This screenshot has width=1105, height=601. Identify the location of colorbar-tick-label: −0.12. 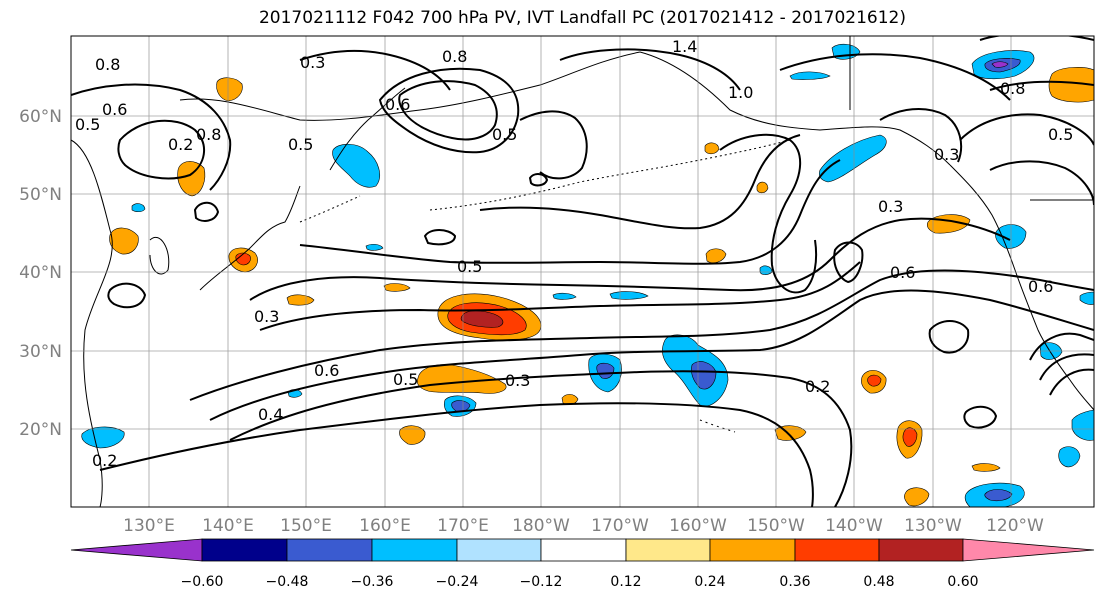
(541, 582).